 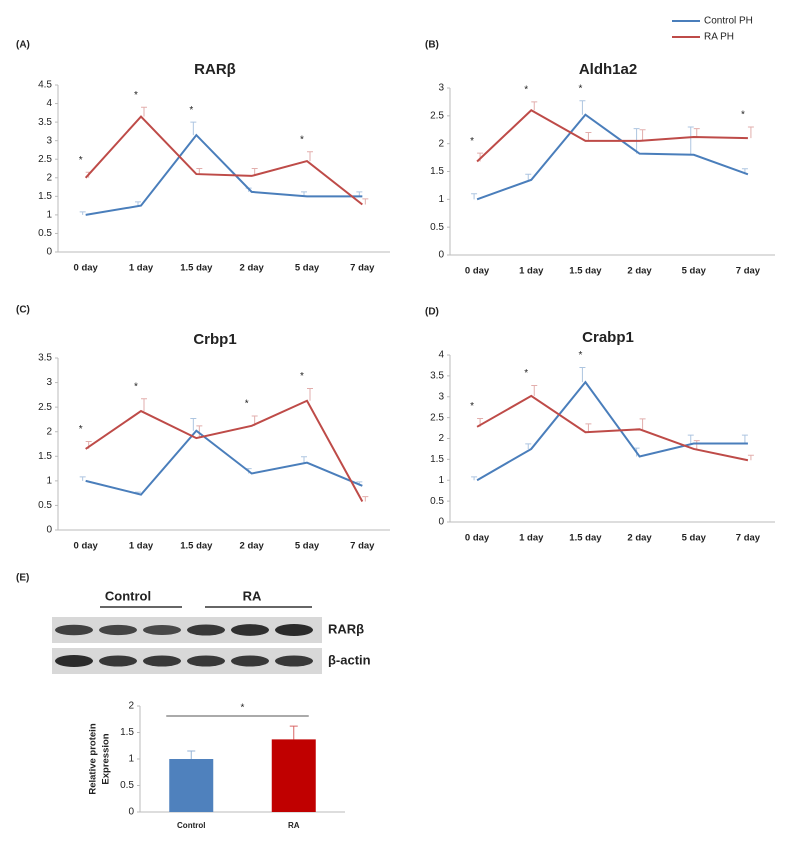 What do you see at coordinates (293, 775) in the screenshot?
I see `bar` at bounding box center [293, 775].